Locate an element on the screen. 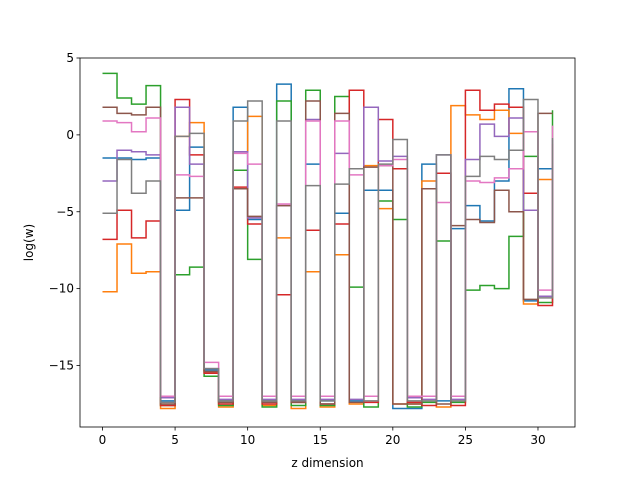 The height and width of the screenshot is (480, 640). y-tick-label: −10 is located at coordinates (61, 289).